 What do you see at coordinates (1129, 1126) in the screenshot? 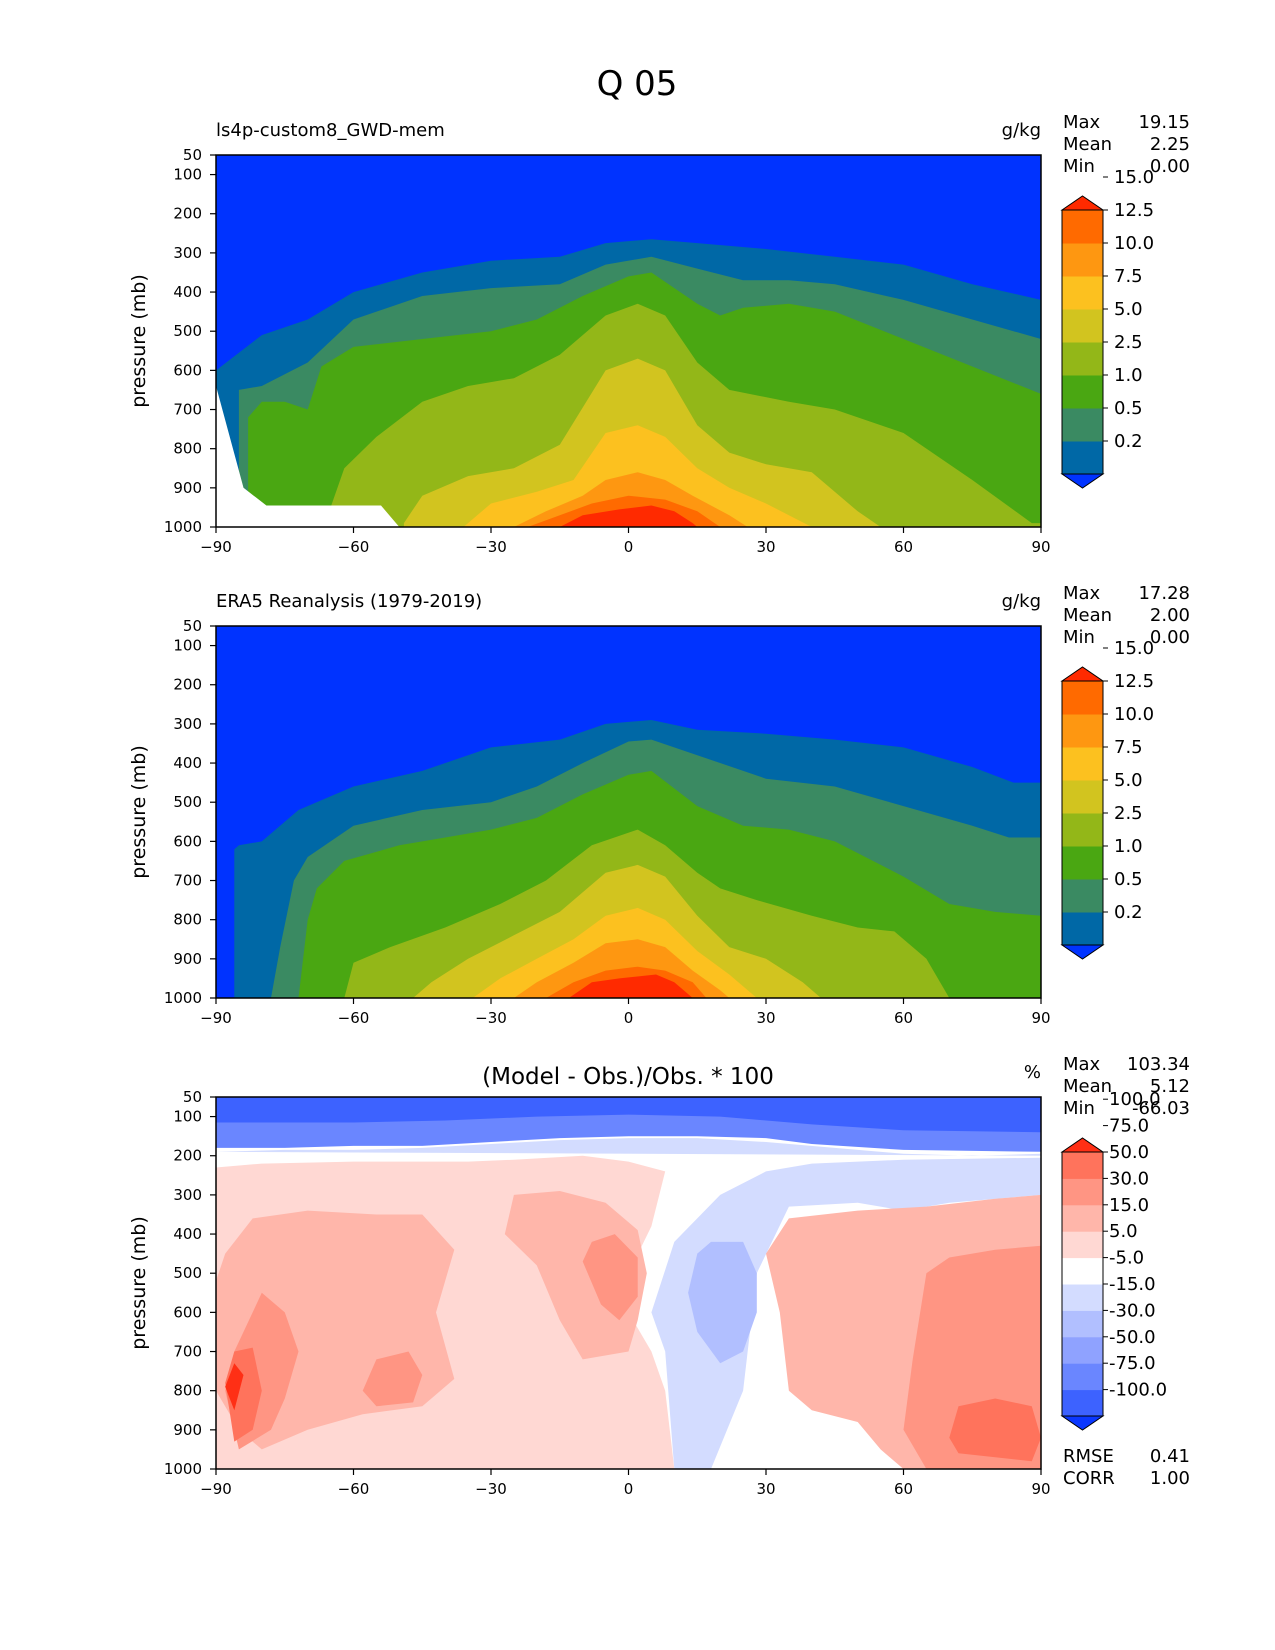
I see `colorbar-label-10: 75.0` at bounding box center [1129, 1126].